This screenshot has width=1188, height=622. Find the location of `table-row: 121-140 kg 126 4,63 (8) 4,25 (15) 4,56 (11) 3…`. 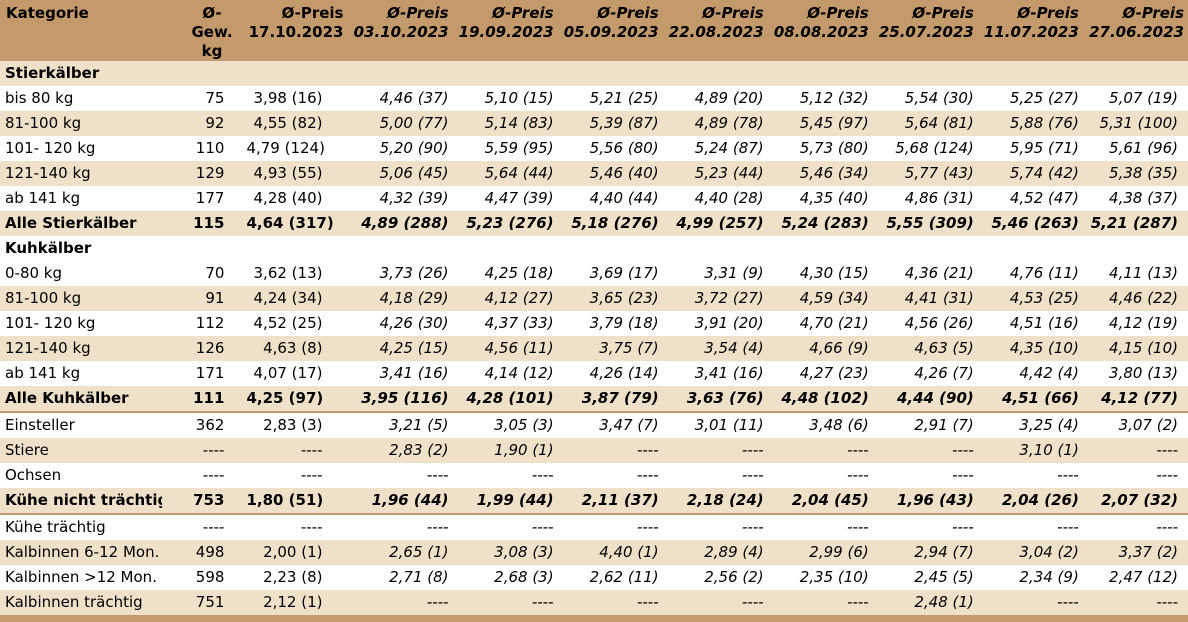

table-row: 121-140 kg 126 4,63 (8) 4,25 (15) 4,56 (11) 3… is located at coordinates (594, 348).